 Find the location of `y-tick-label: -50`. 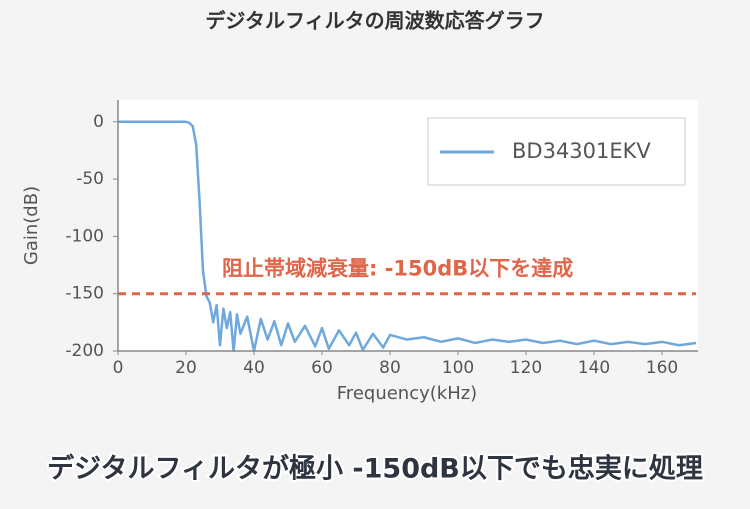

y-tick-label: -50 is located at coordinates (90, 179).